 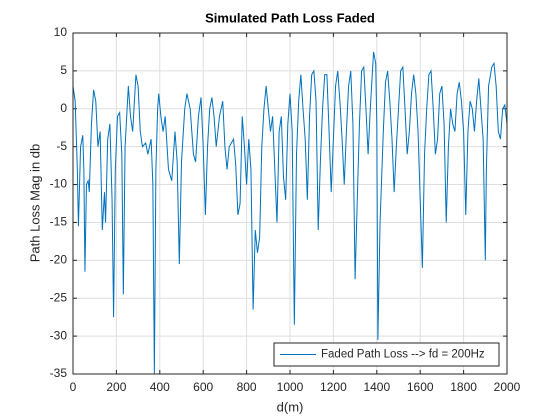 What do you see at coordinates (403, 355) in the screenshot?
I see `legend-label: Faded Path Loss --> fd = 200Hz` at bounding box center [403, 355].